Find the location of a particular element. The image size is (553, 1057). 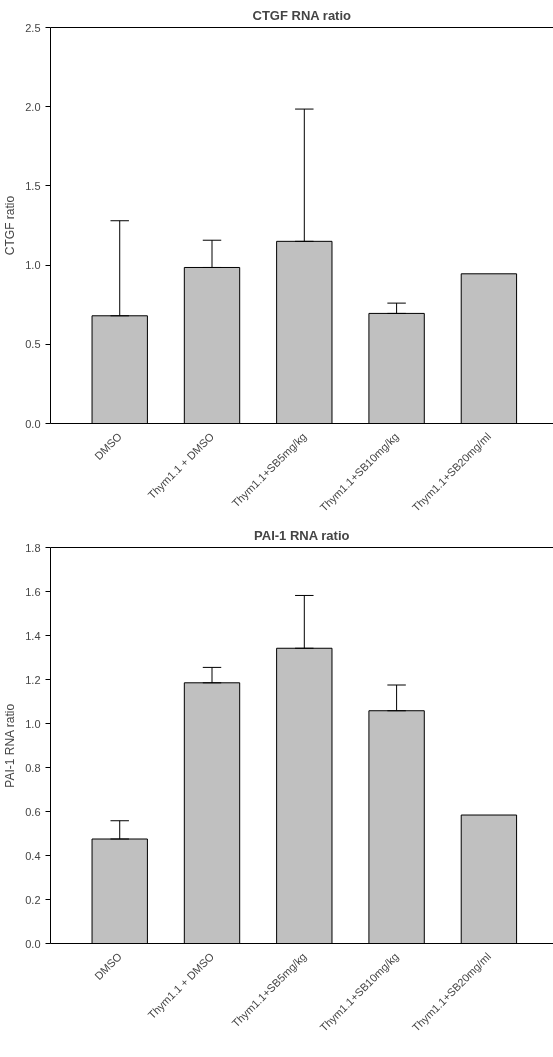

y-axis-title: PAI-1 RNA ratio is located at coordinates (10, 745).